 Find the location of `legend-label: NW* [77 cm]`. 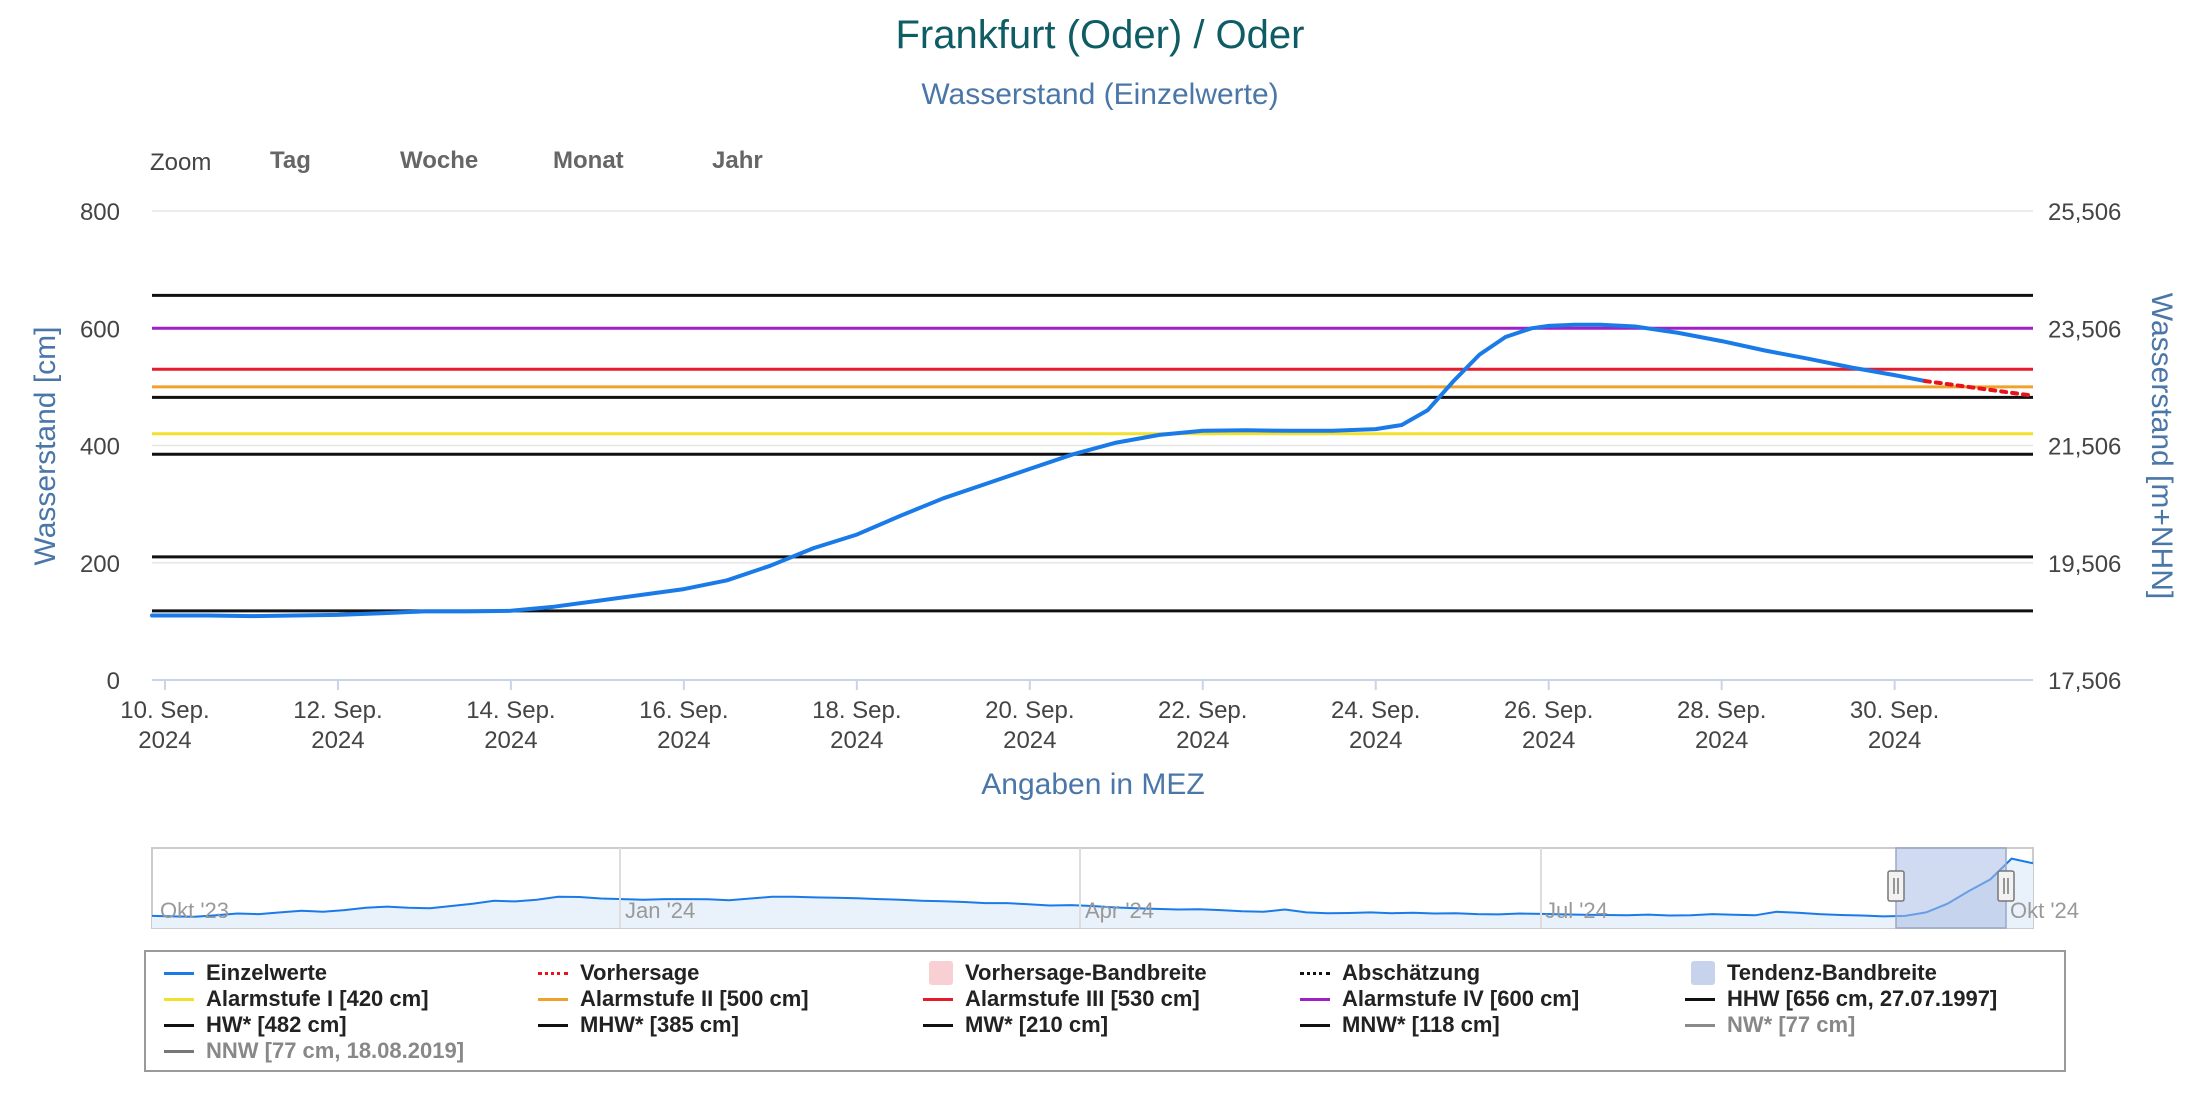

legend-label: NW* [77 cm] is located at coordinates (1791, 1024).